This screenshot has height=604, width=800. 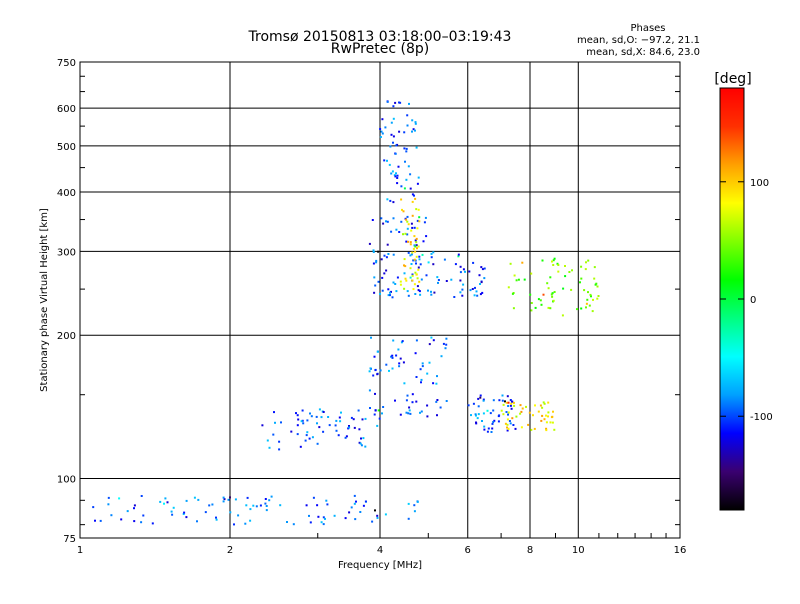 What do you see at coordinates (468, 550) in the screenshot?
I see `x-tick-label: 6` at bounding box center [468, 550].